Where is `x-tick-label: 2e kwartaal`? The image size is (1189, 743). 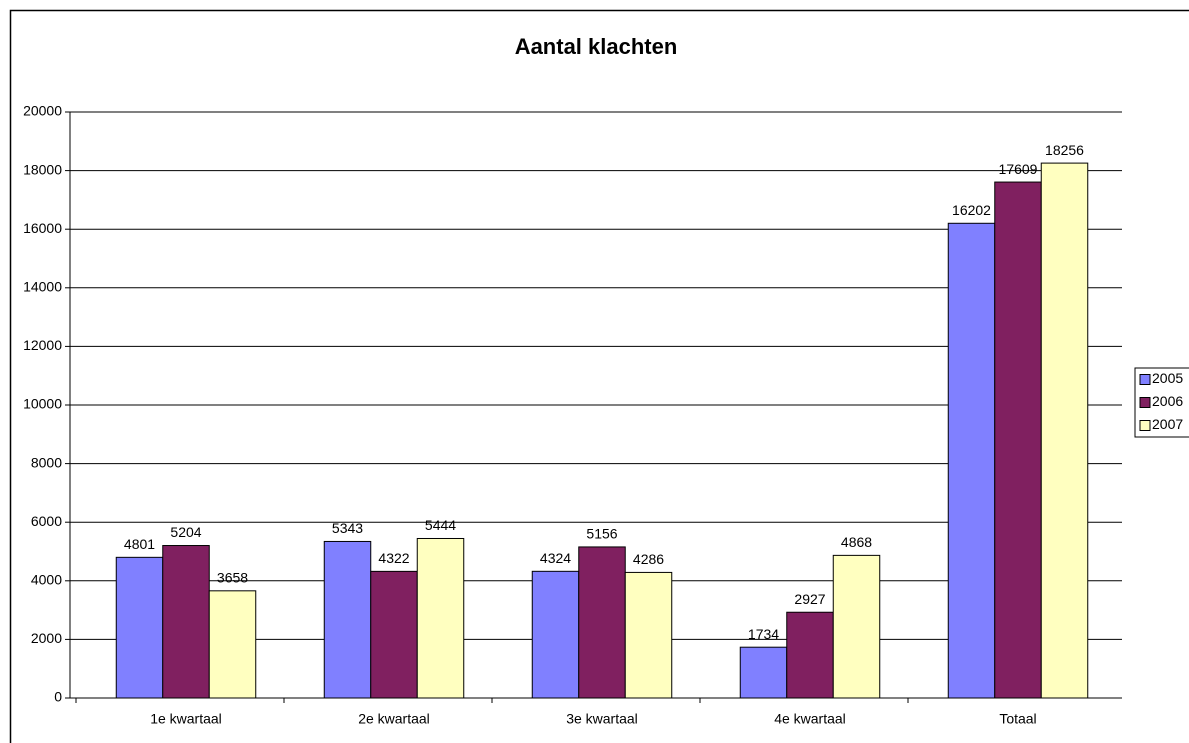
x-tick-label: 2e kwartaal is located at coordinates (394, 719).